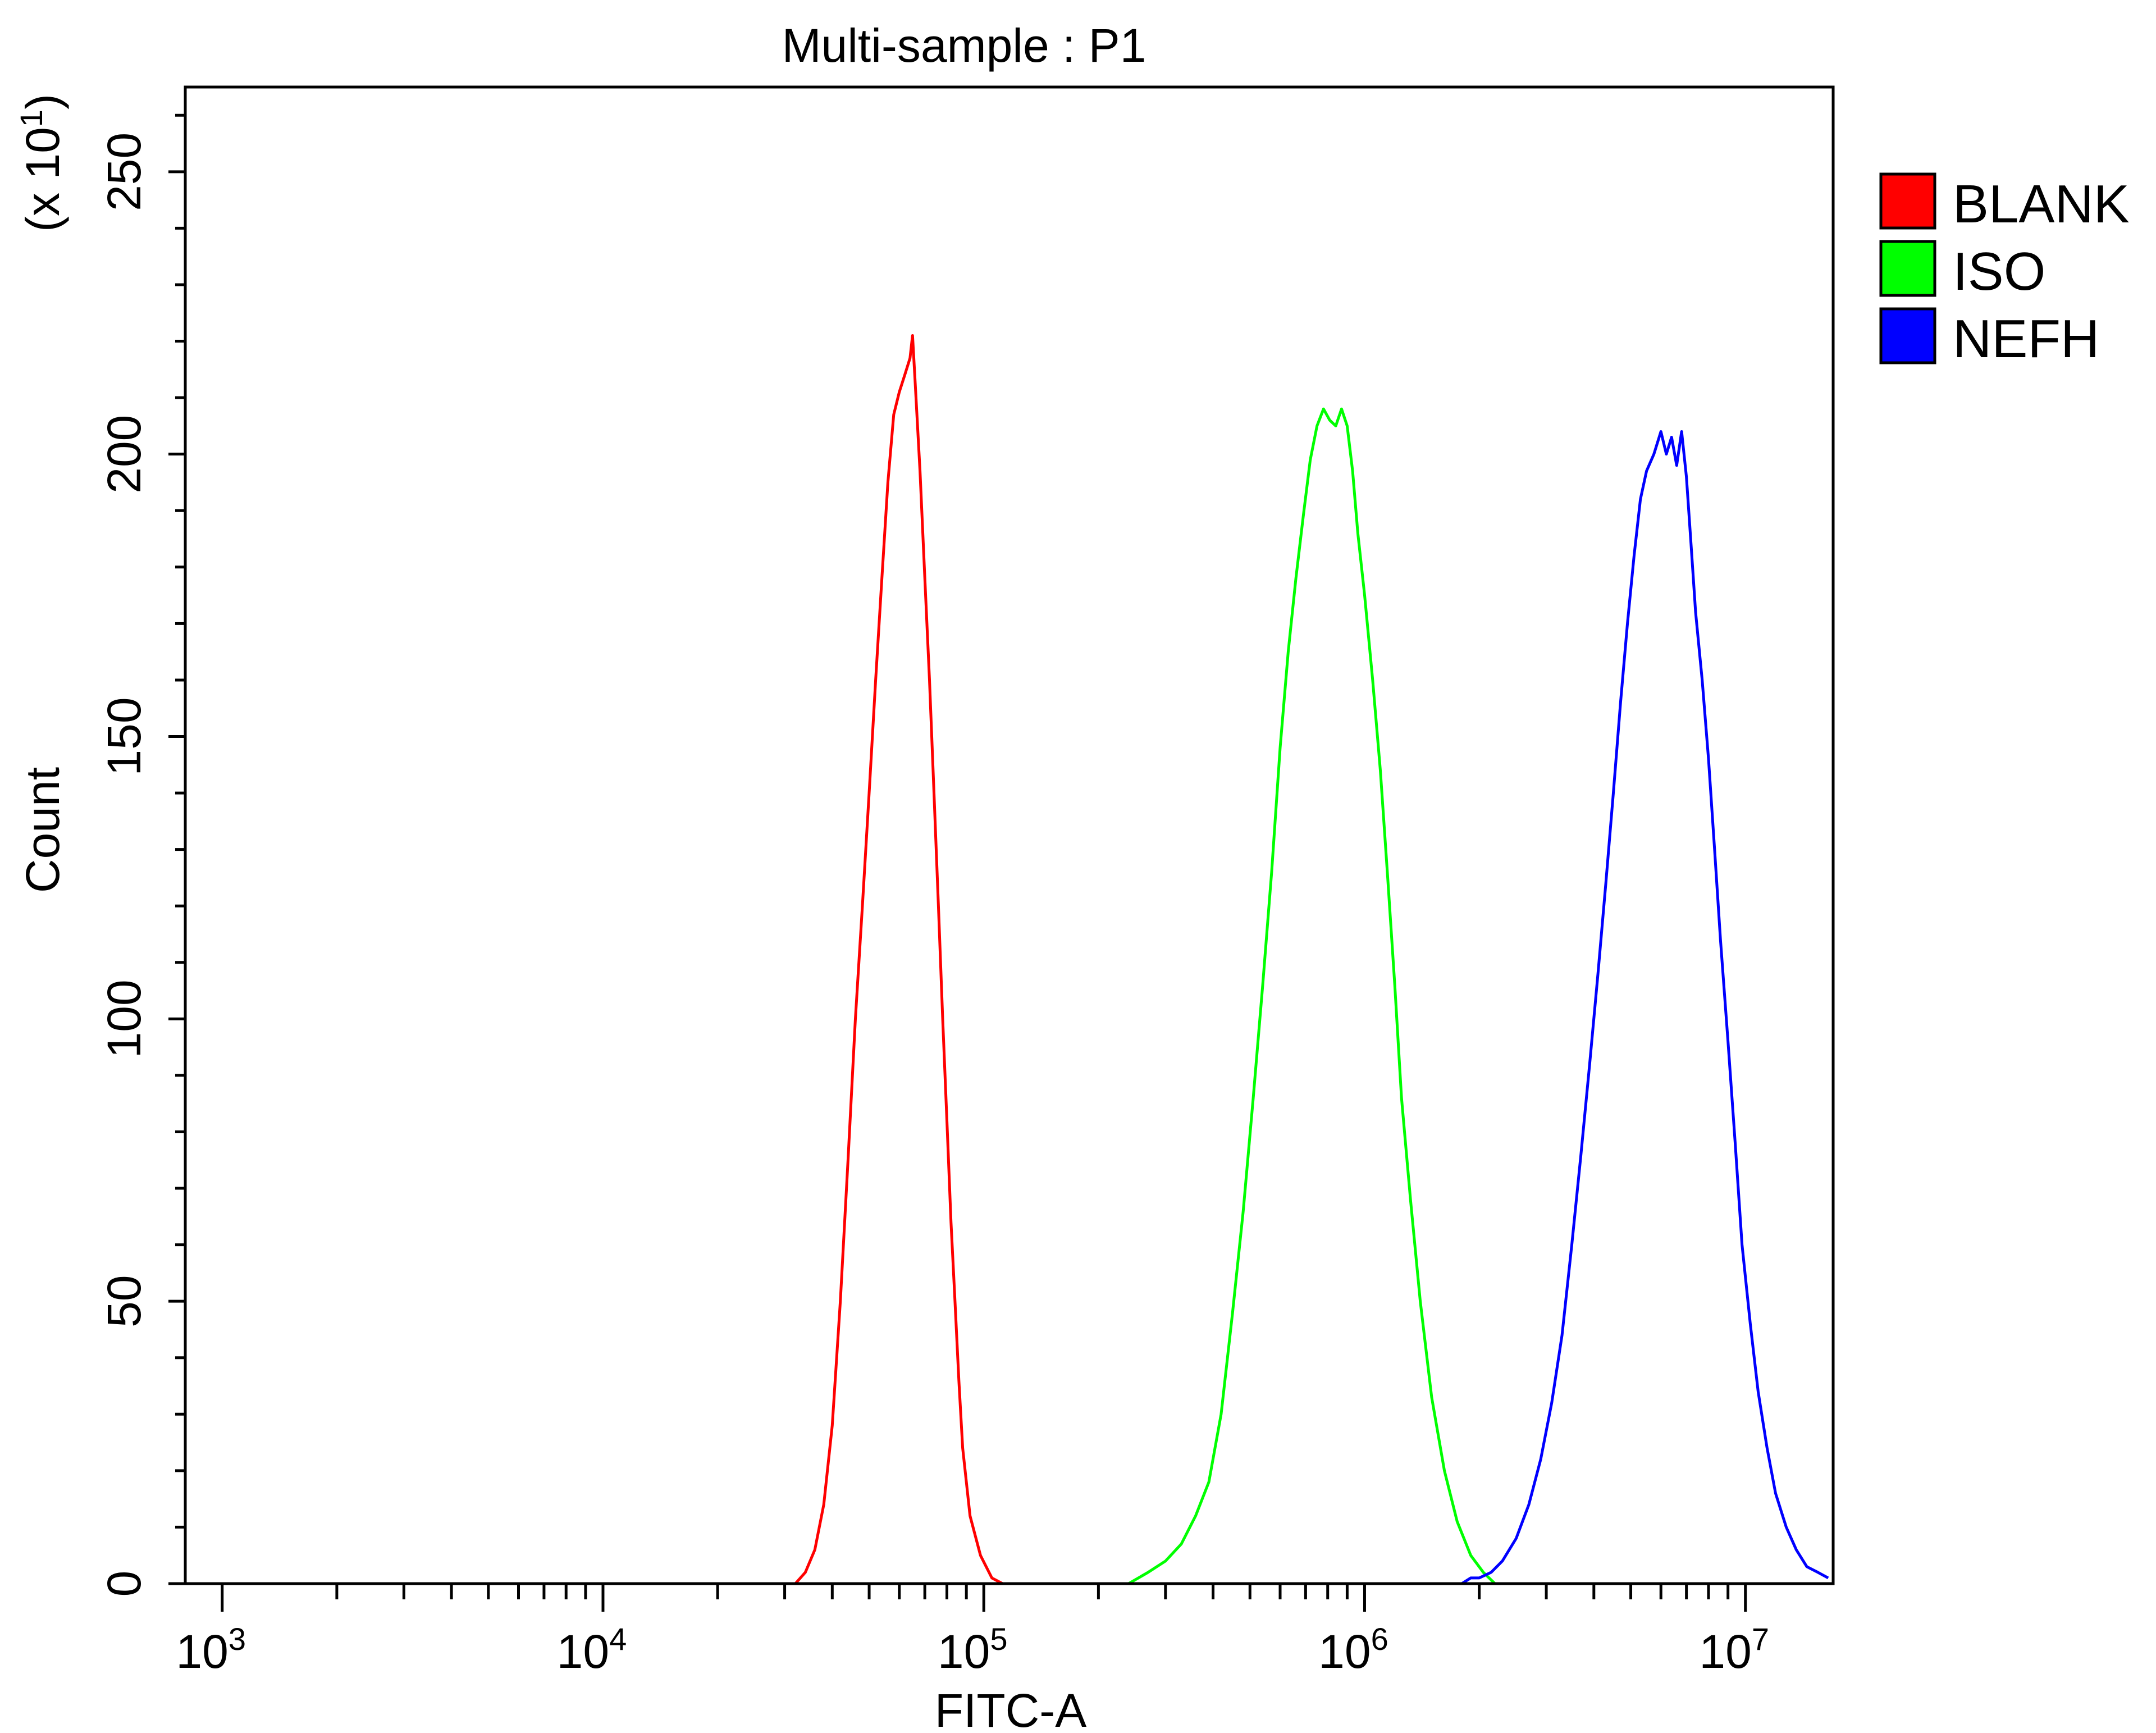  Describe the element at coordinates (2041, 204) in the screenshot. I see `legend-label-blank: BLANK` at that location.